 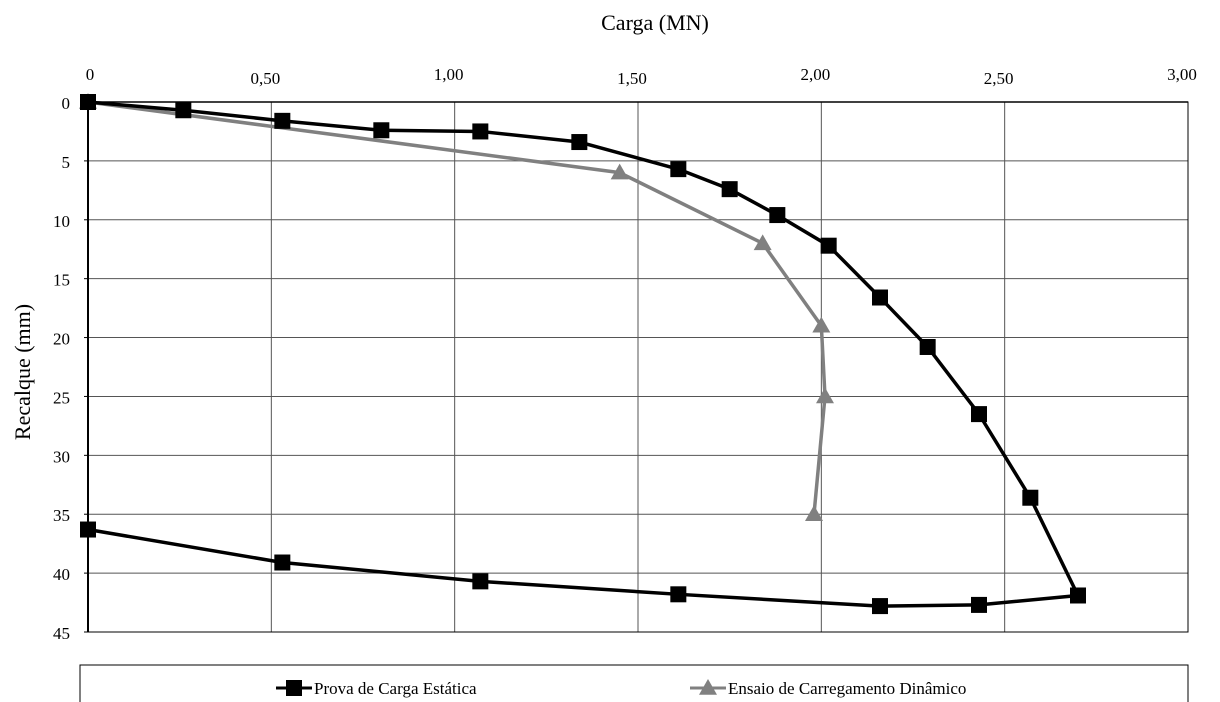 What do you see at coordinates (655, 22) in the screenshot?
I see `x-axis-label: Carga (MN)` at bounding box center [655, 22].